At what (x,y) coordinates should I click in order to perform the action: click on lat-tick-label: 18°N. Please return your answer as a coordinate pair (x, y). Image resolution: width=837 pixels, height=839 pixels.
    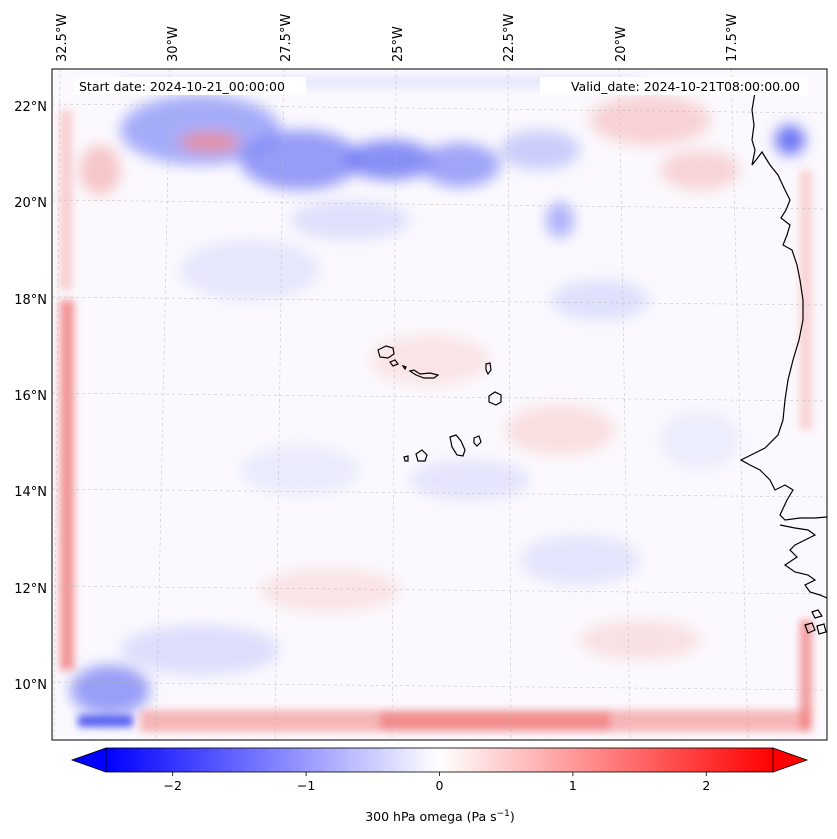
    Looking at the image, I should click on (30, 300).